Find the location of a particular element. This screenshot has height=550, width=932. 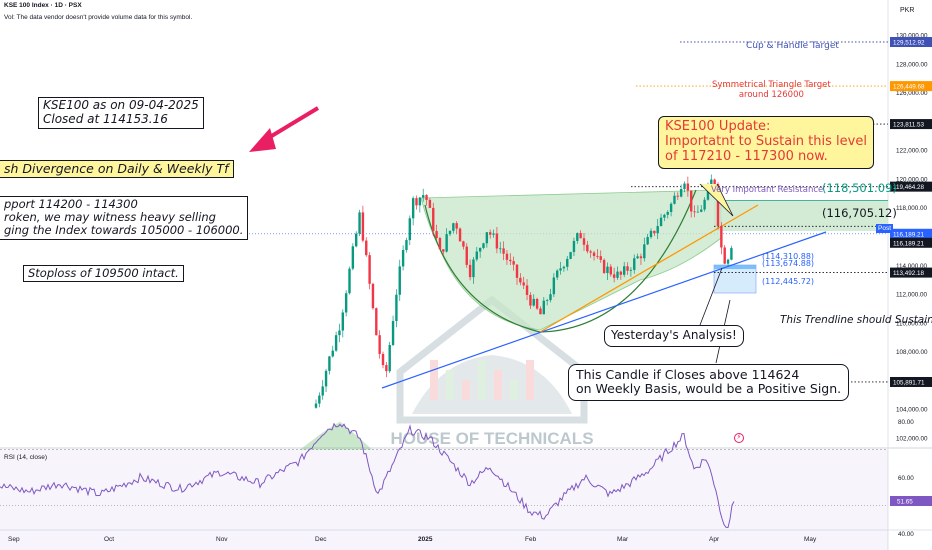

x-tick-label: 2025 is located at coordinates (425, 539).